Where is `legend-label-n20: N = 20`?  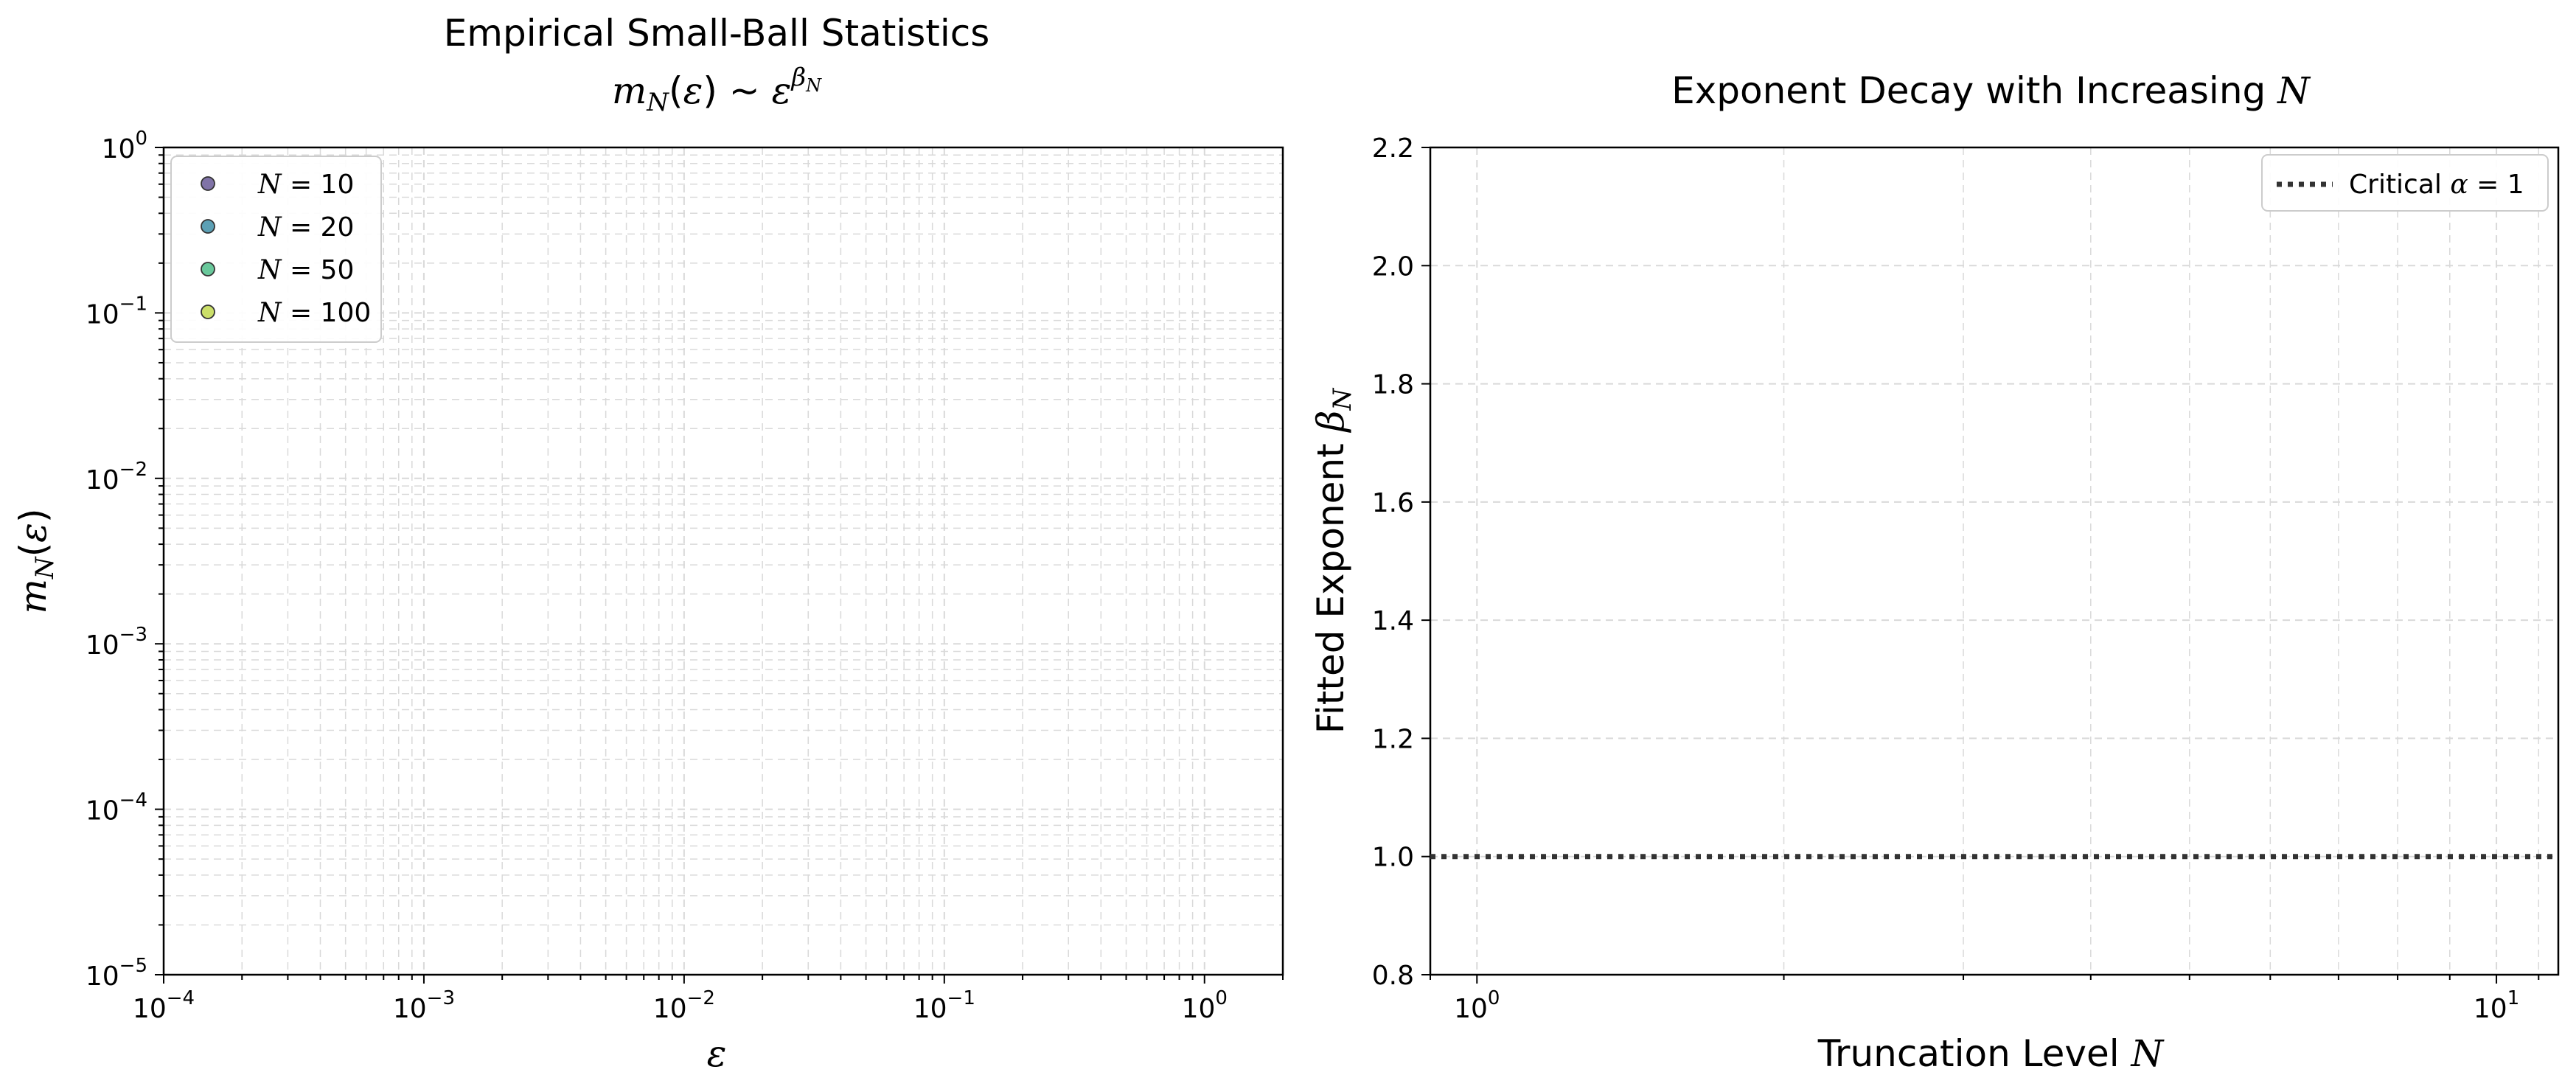 legend-label-n20: N = 20 is located at coordinates (305, 227).